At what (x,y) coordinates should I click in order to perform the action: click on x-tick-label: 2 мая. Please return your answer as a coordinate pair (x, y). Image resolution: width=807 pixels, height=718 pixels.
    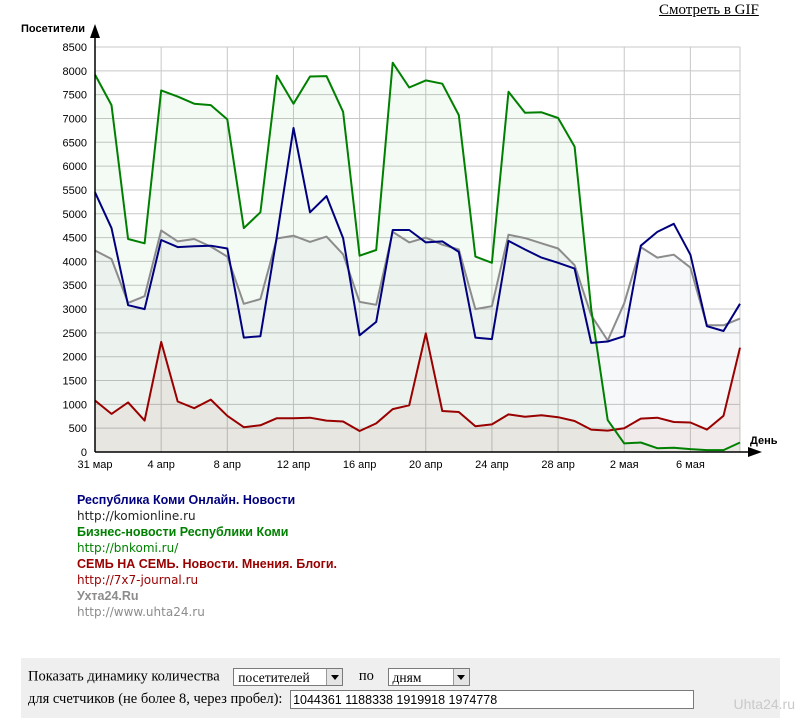
    Looking at the image, I should click on (624, 465).